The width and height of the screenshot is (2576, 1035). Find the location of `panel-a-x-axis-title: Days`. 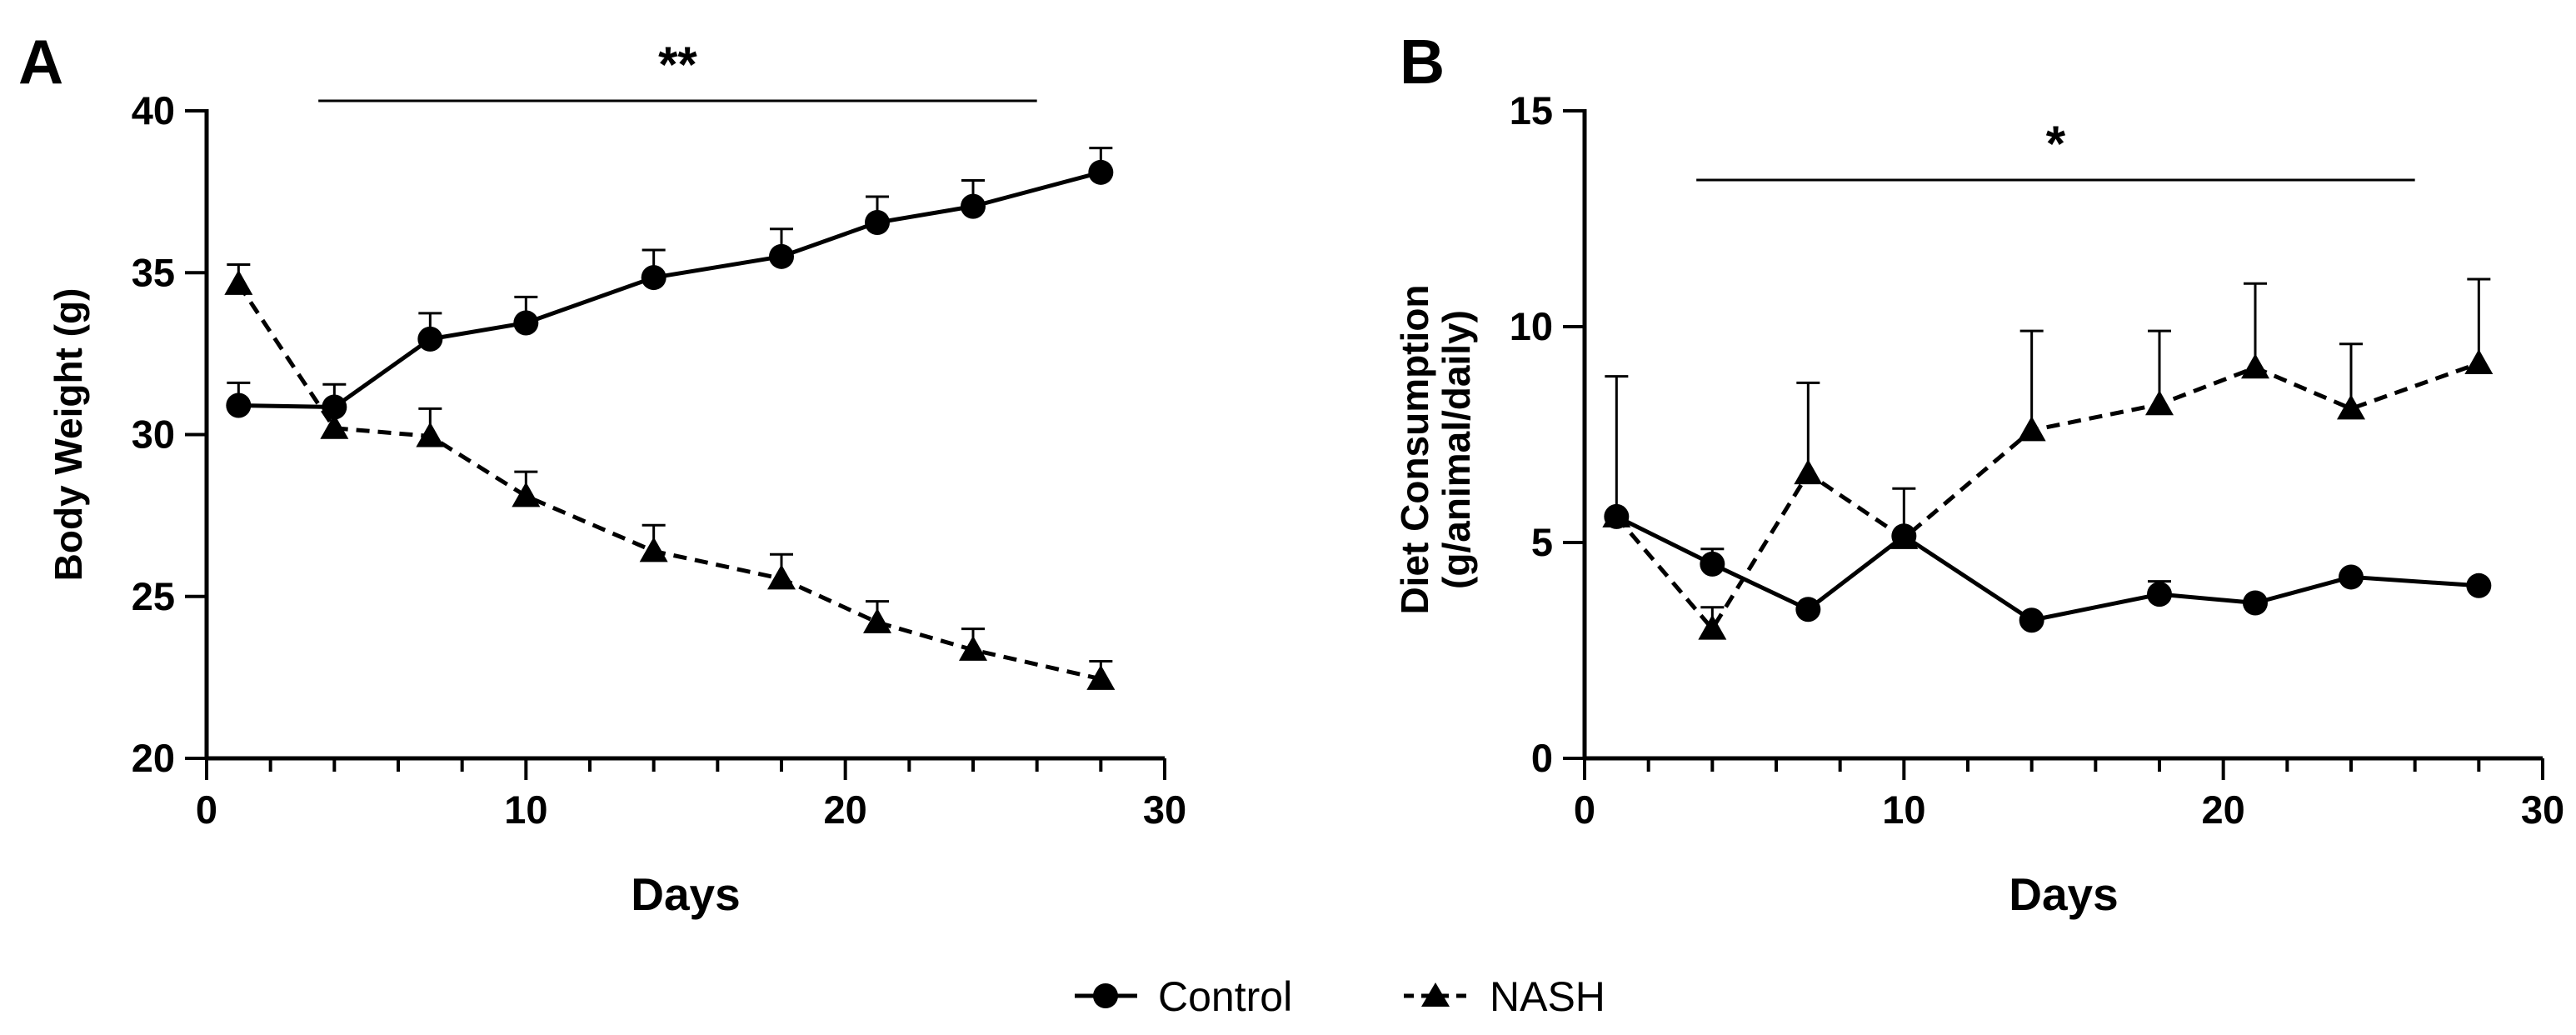

panel-a-x-axis-title: Days is located at coordinates (685, 894).